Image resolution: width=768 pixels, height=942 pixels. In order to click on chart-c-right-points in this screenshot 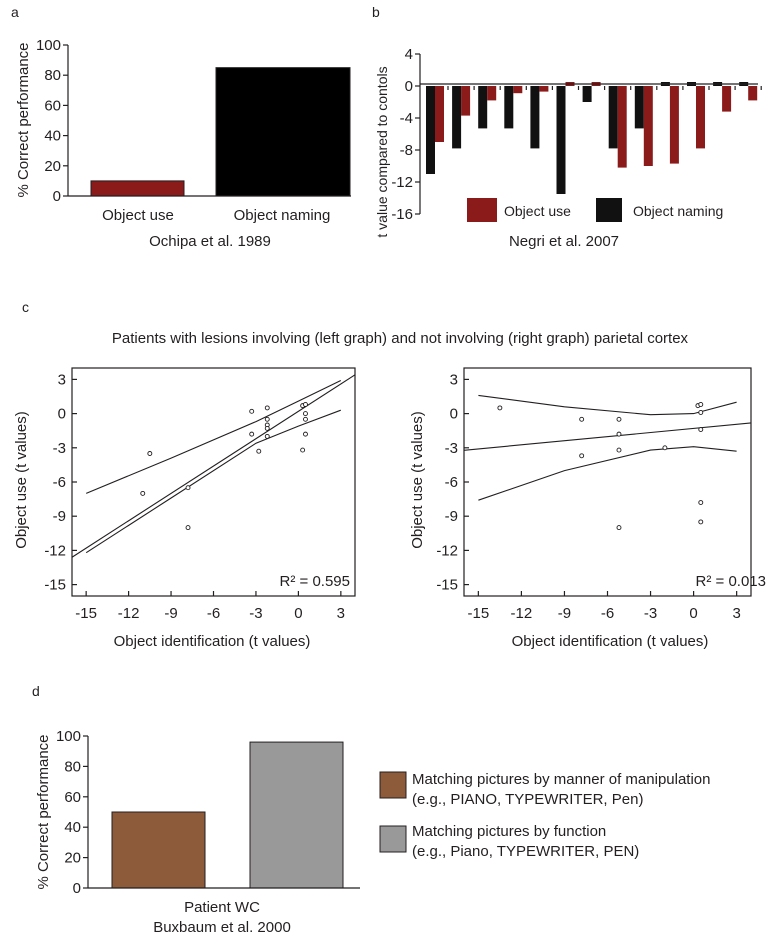, I will do `click(600, 466)`.